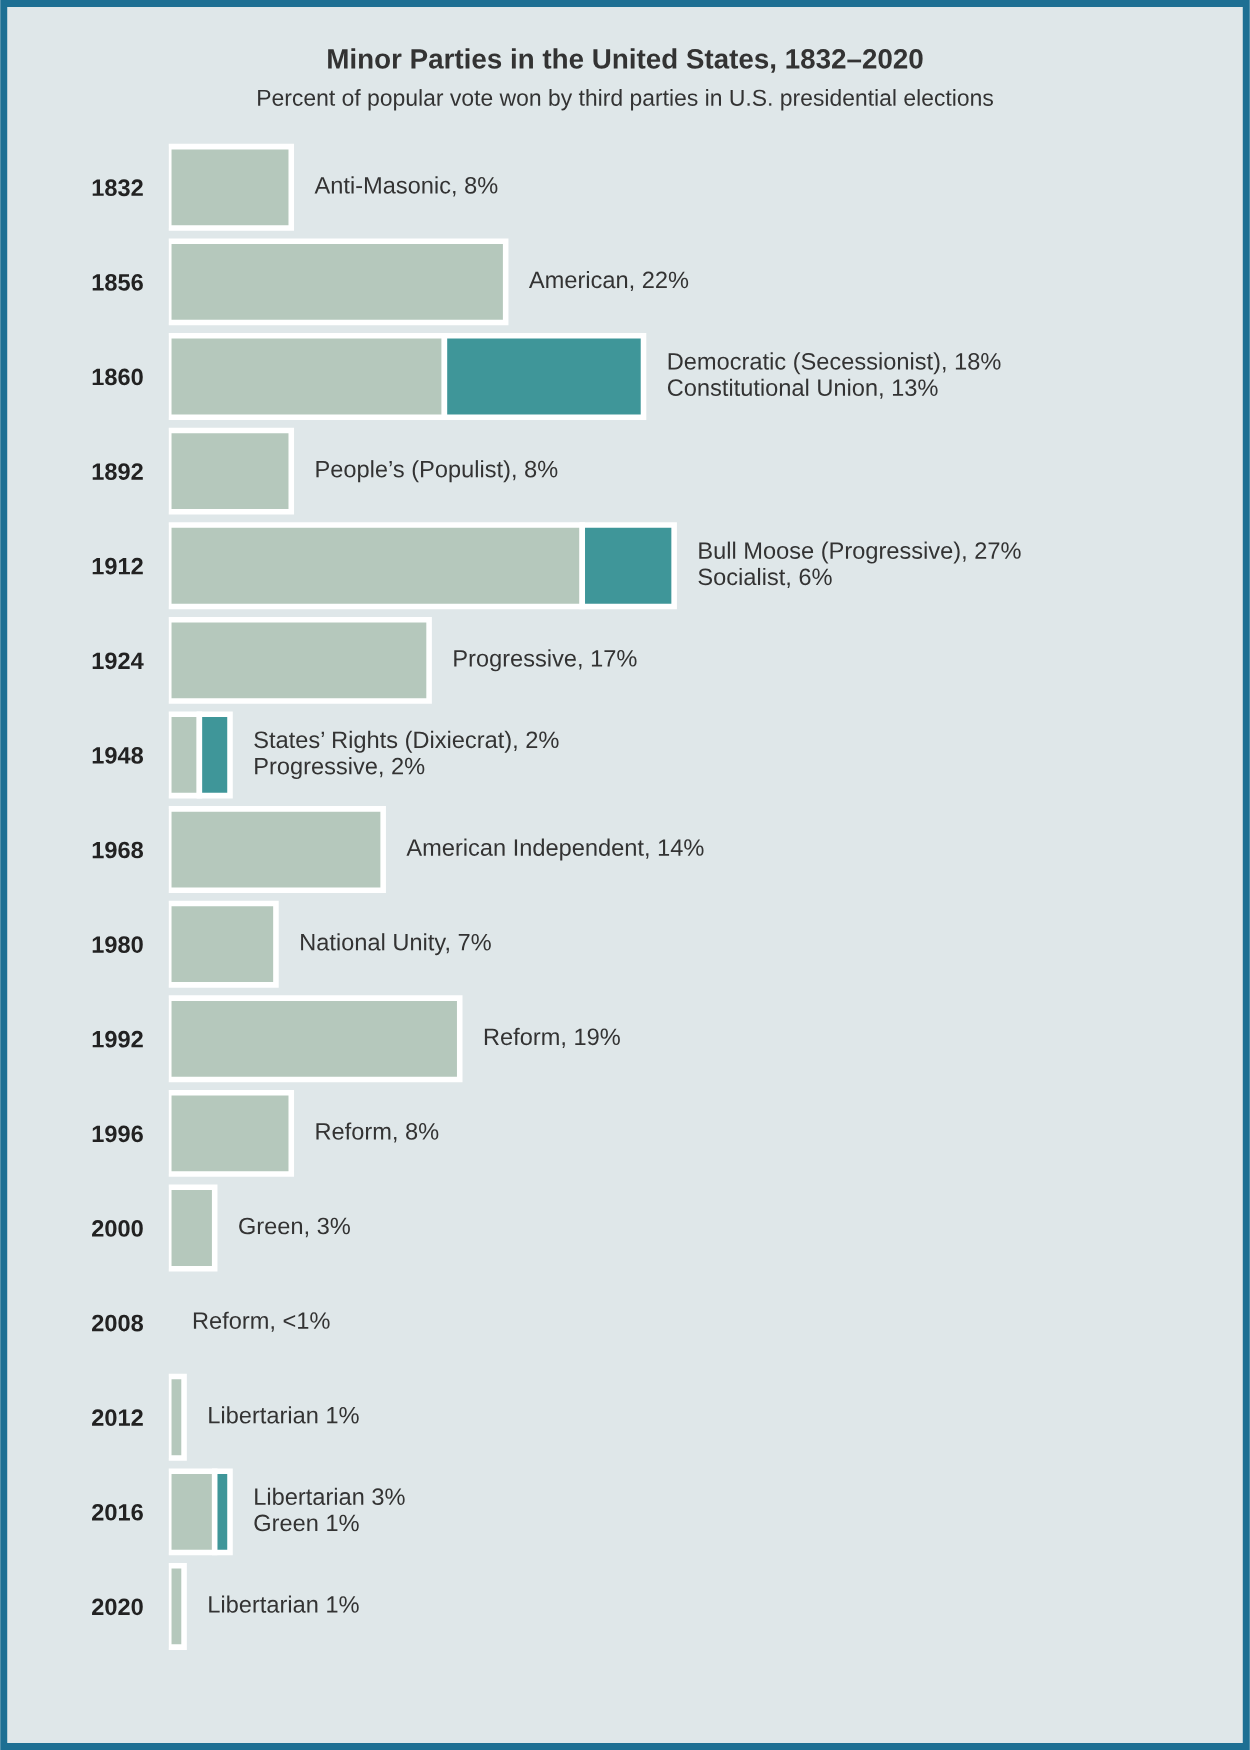  Describe the element at coordinates (261, 1321) in the screenshot. I see `text: Reform, <1%` at that location.